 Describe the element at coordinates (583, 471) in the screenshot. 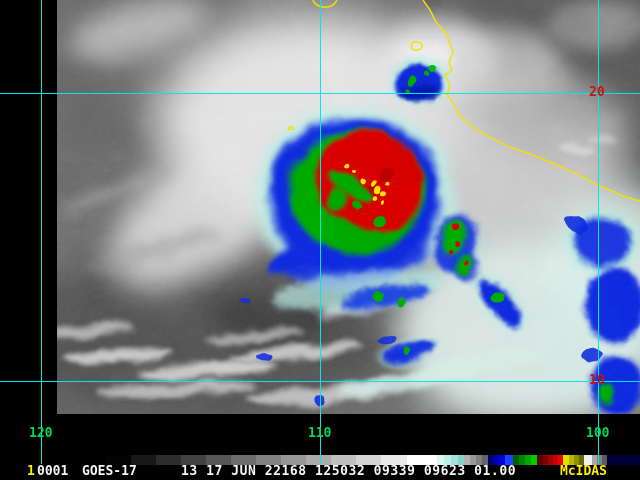

I see `mcidas-brand: McIDAS` at that location.